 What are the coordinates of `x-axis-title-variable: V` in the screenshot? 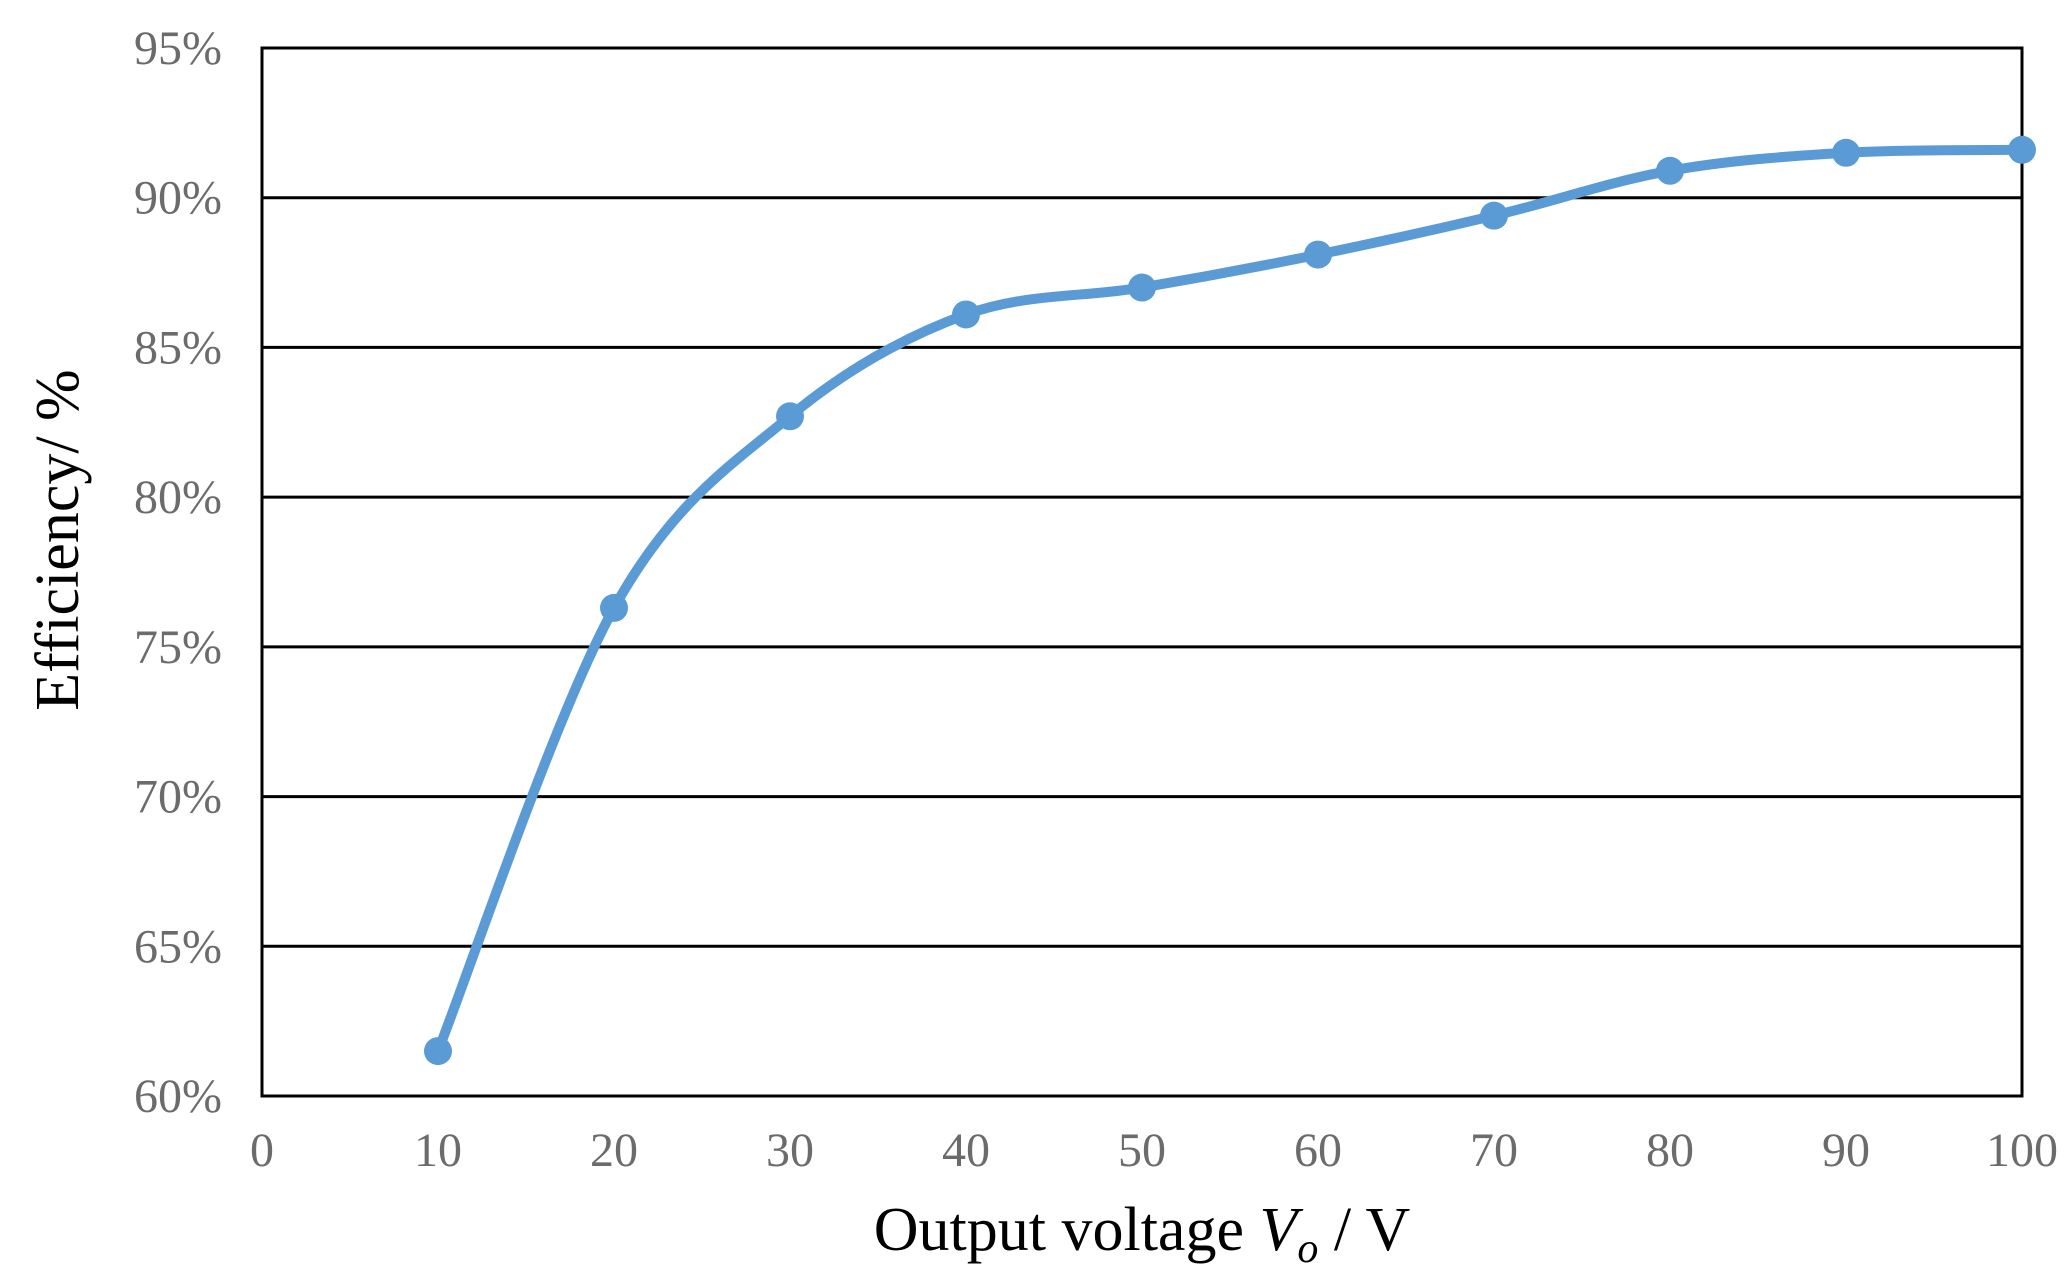 It's located at (1281, 1230).